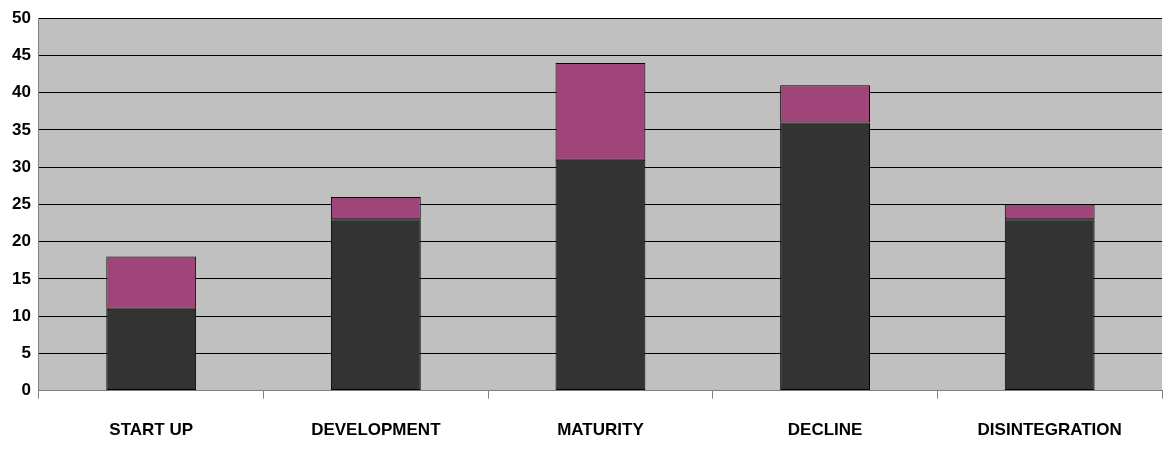 This screenshot has height=467, width=1172. Describe the element at coordinates (21, 315) in the screenshot. I see `y-tick-label: 10` at that location.